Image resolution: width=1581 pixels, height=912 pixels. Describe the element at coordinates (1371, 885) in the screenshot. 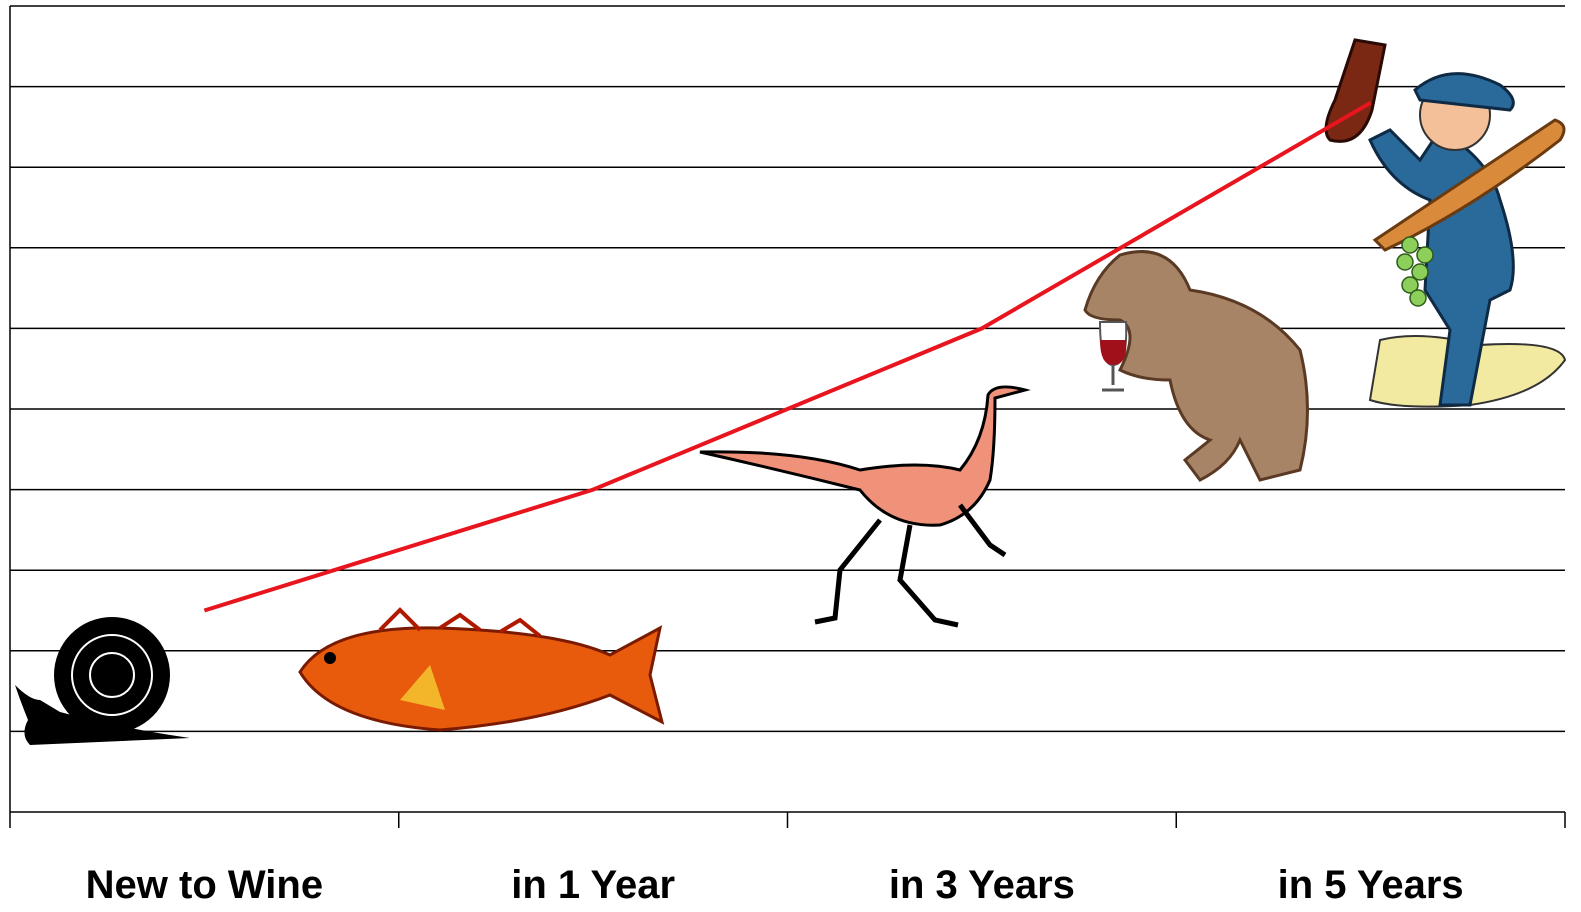

I see `x-tick-label: in 5 Years` at that location.